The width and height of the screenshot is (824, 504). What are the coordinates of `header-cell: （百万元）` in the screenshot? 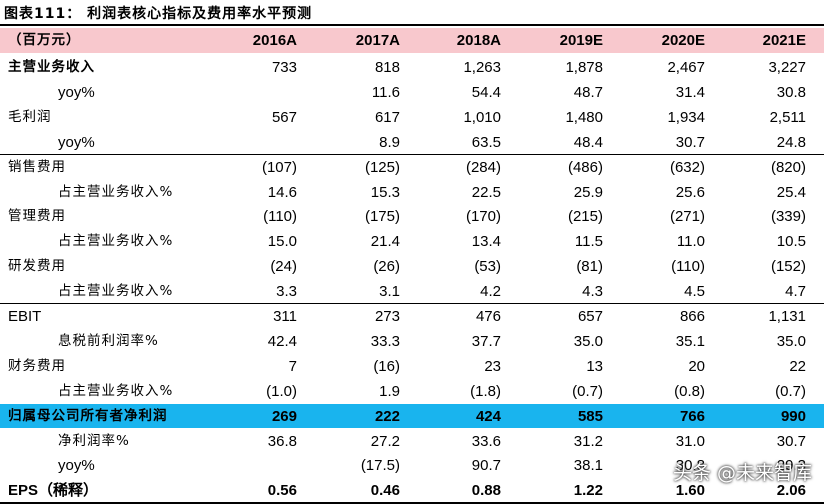 It's located at (44, 40).